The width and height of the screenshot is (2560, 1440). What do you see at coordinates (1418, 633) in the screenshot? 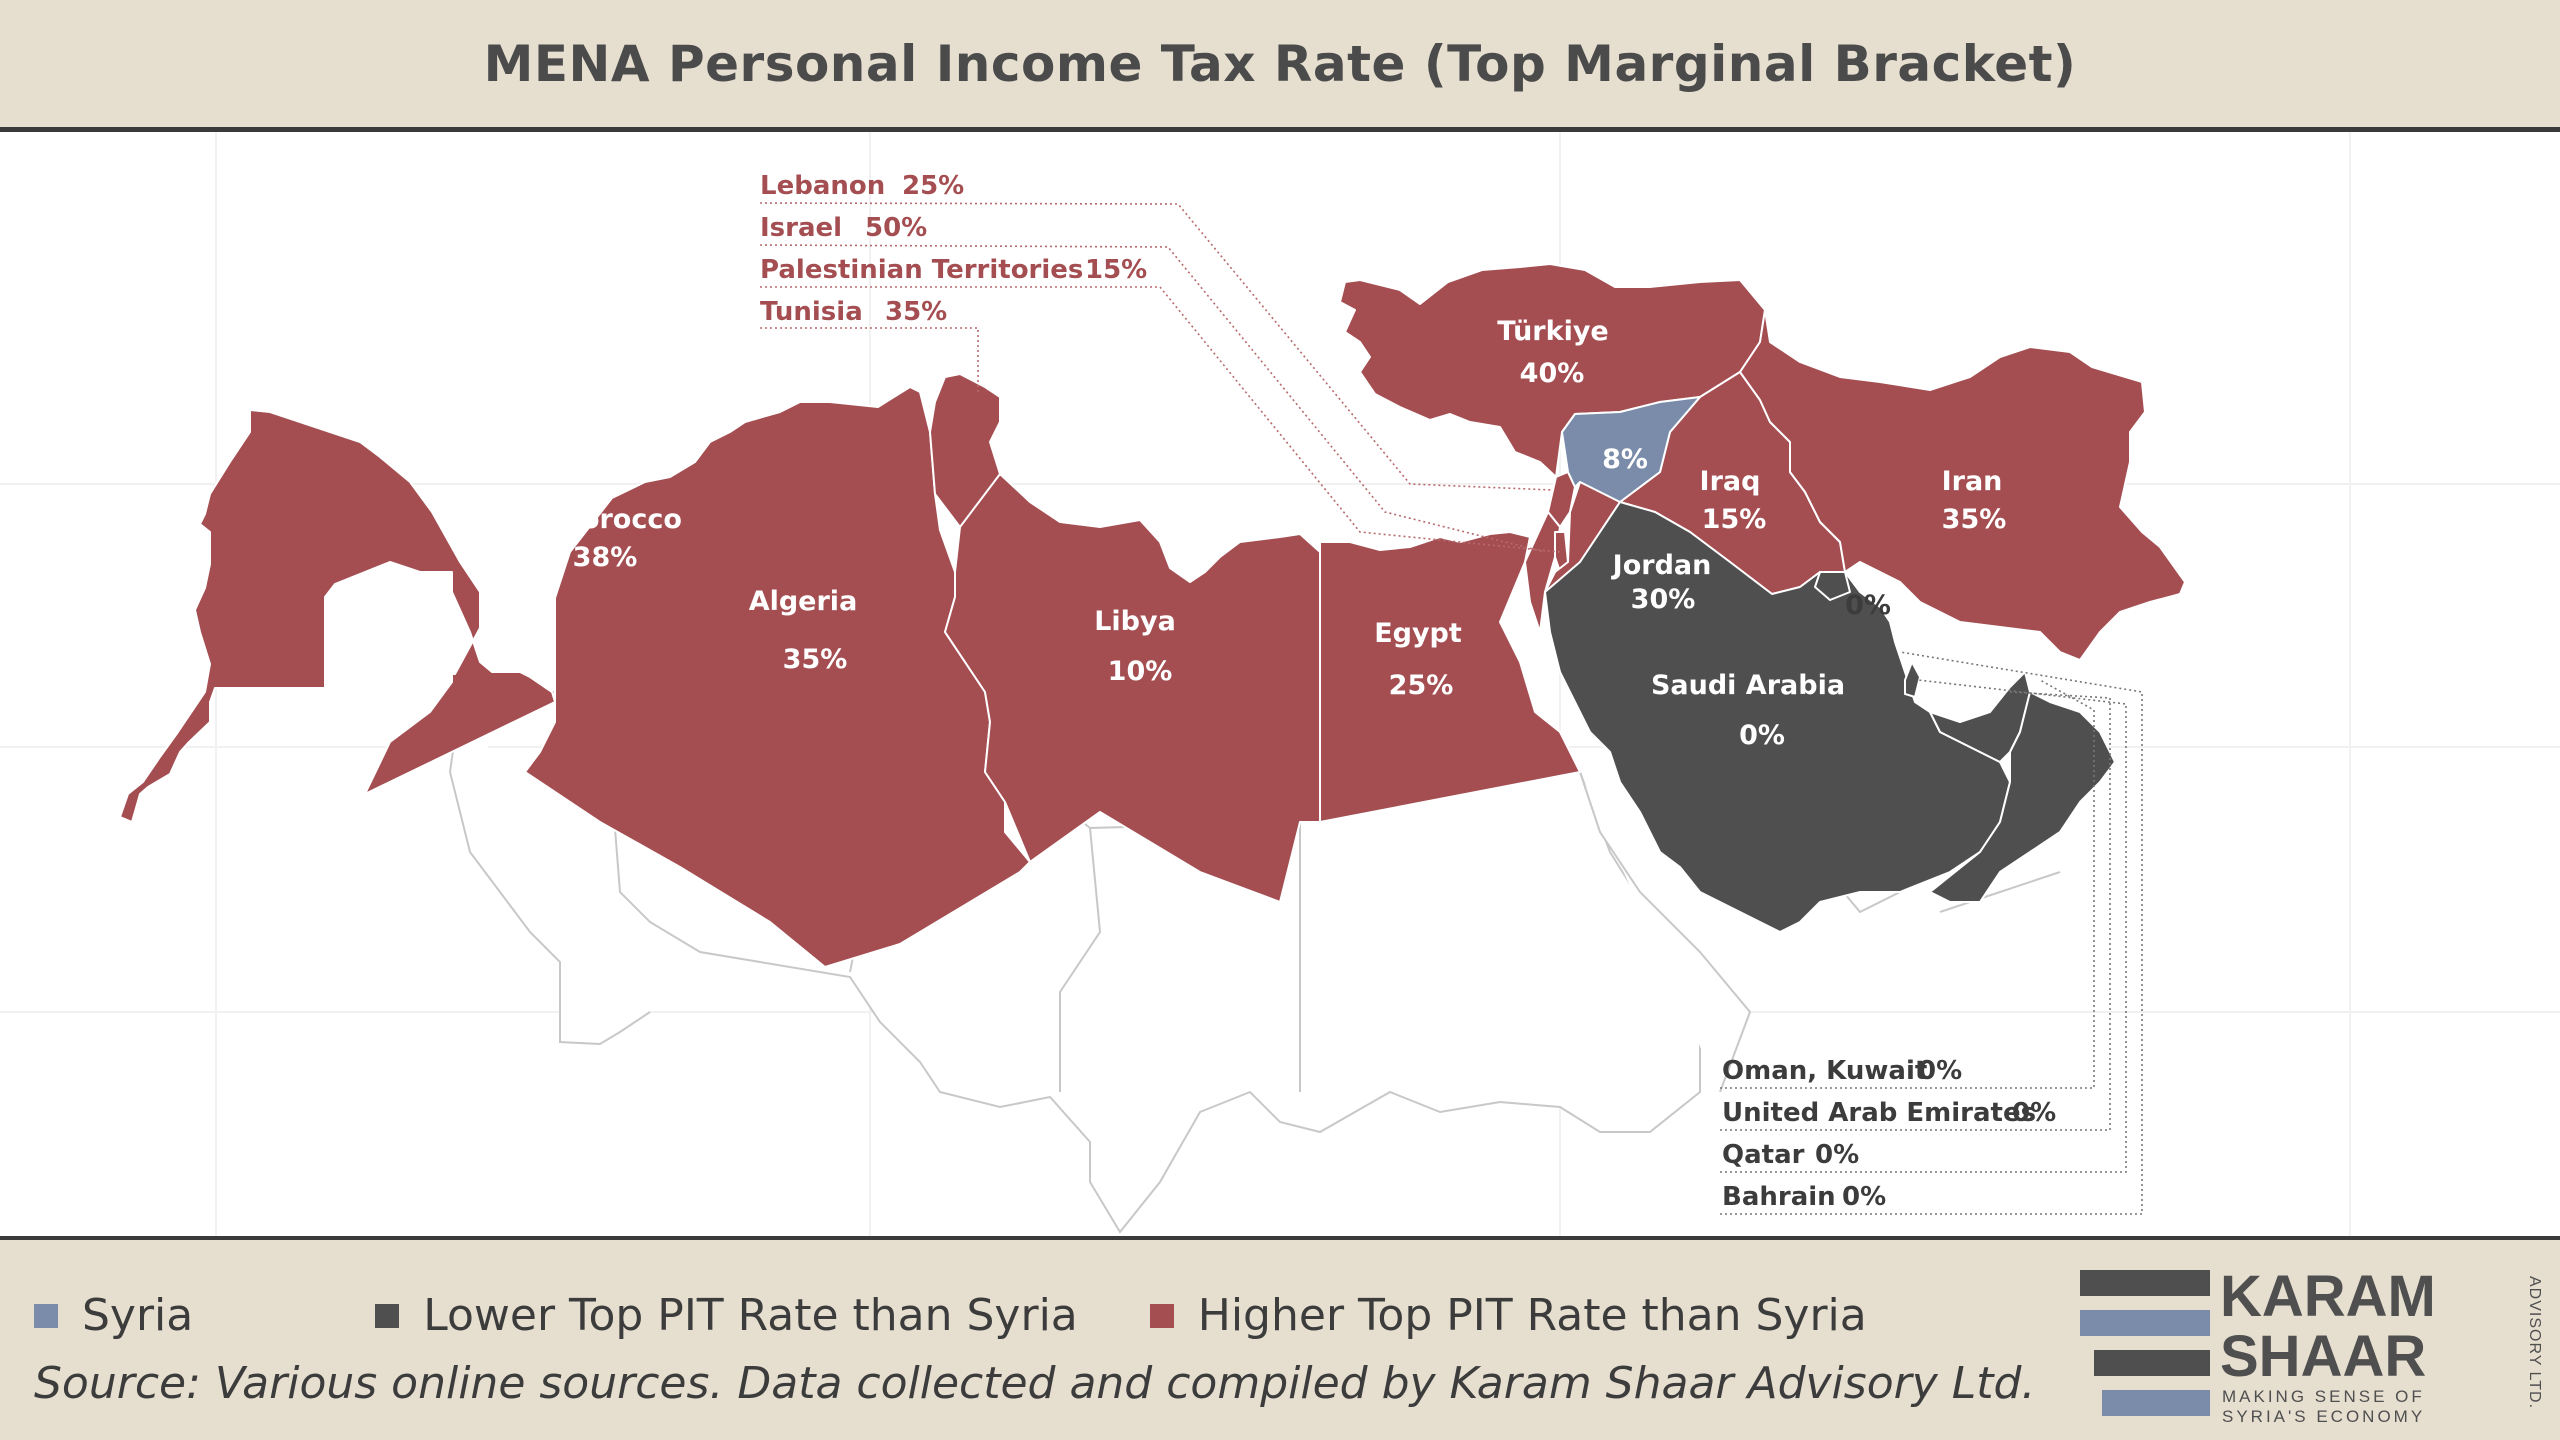
I see `label-egypt-name: Egypt` at bounding box center [1418, 633].